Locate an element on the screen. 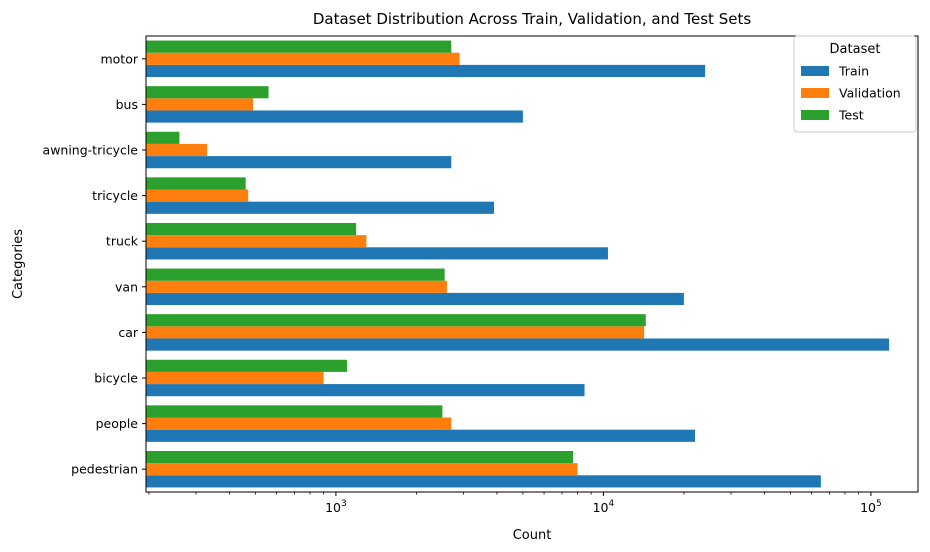 The image size is (930, 552). bar-bus-validation is located at coordinates (200, 104).